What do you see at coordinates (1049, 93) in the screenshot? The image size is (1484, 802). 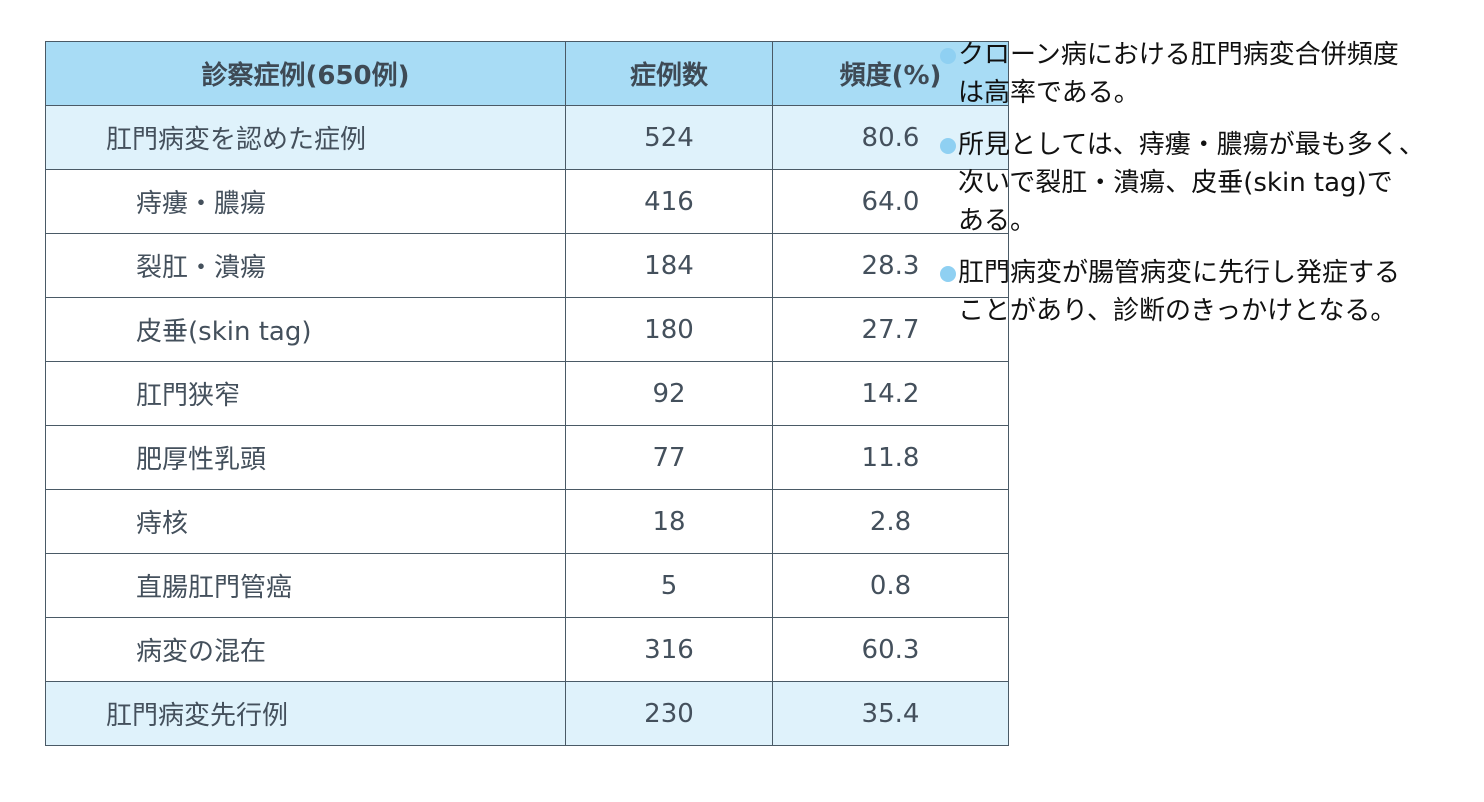 I see `note-line: は高率である。` at bounding box center [1049, 93].